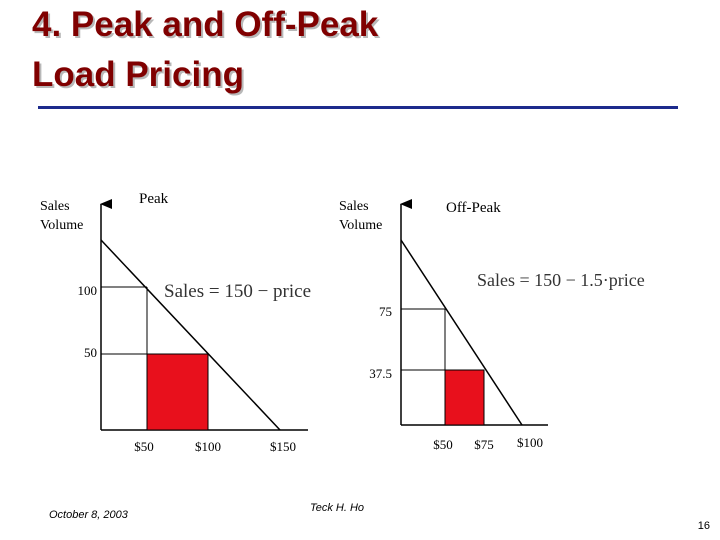 The width and height of the screenshot is (720, 540). What do you see at coordinates (205, 24) in the screenshot?
I see `title-line-1: 4. Peak and Off-Peak` at bounding box center [205, 24].